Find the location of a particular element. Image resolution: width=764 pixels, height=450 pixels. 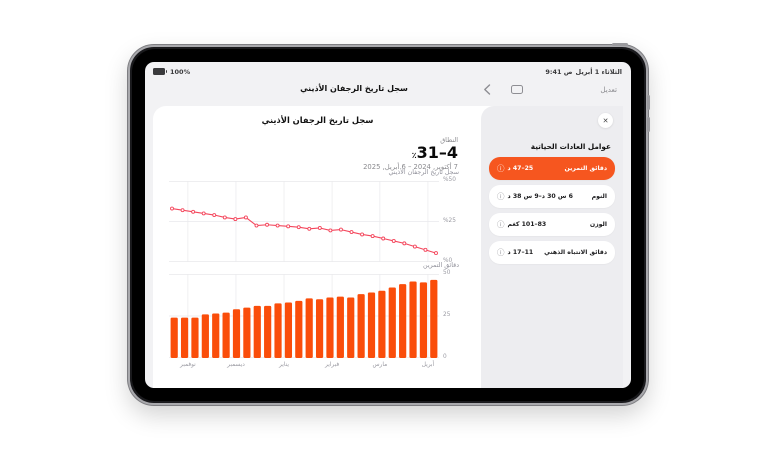

navigation-bar: سجل تاريخ الرجفان الأذيني تعديل is located at coordinates (388, 90).